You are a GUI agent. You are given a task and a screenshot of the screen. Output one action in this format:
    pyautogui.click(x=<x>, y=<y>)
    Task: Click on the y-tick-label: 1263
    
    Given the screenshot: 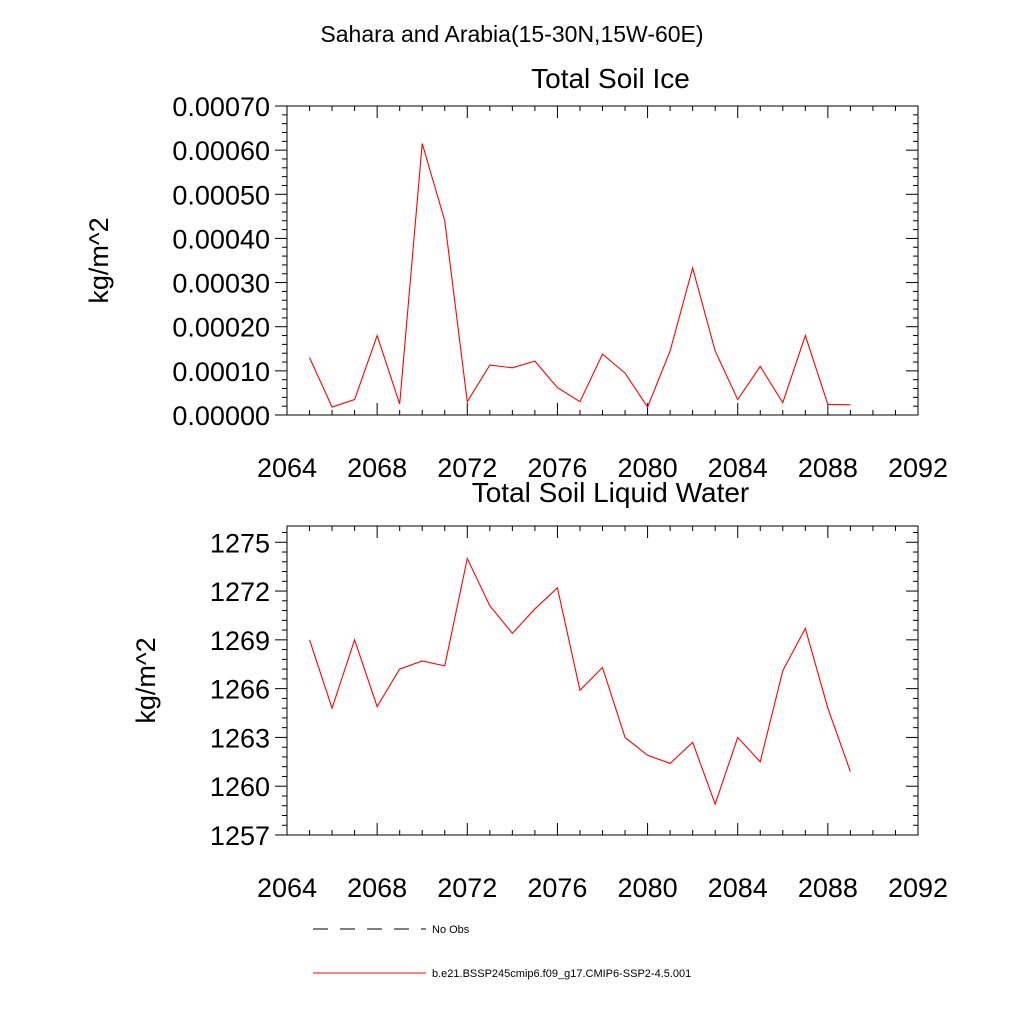 What is the action you would take?
    pyautogui.click(x=240, y=738)
    